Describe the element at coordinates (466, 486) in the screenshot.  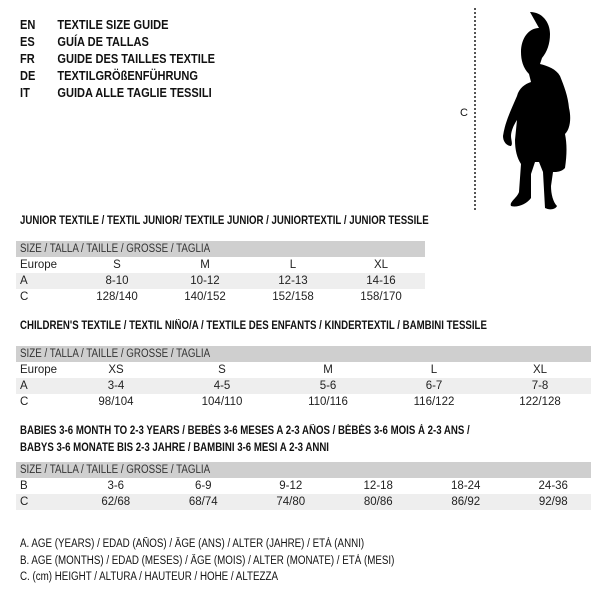
I see `table-cell: 18-24` at that location.